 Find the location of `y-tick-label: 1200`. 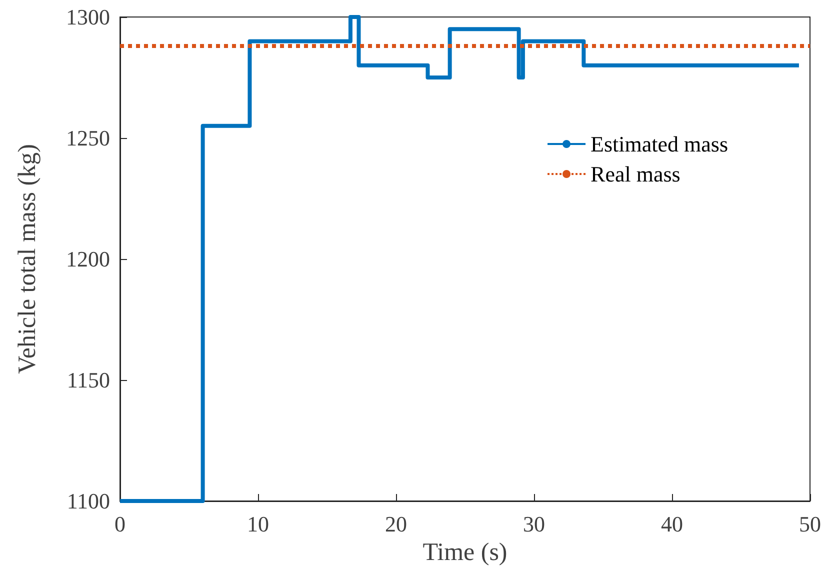

y-tick-label: 1200 is located at coordinates (88, 259).